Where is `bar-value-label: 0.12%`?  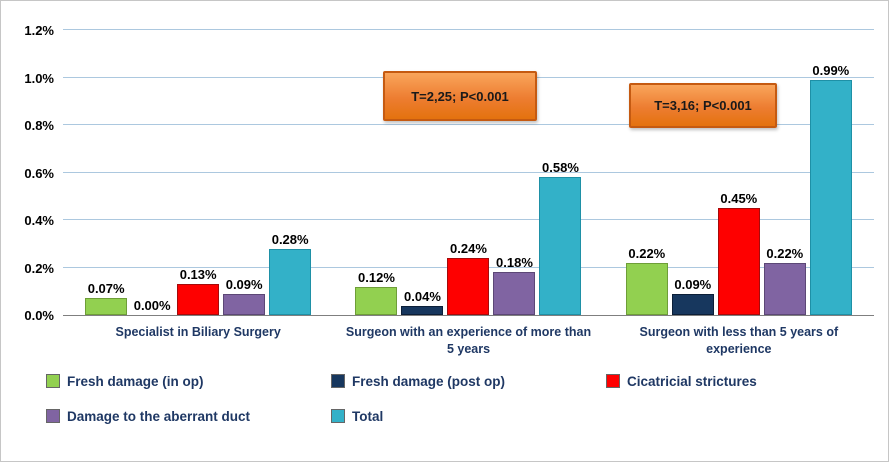 bar-value-label: 0.12% is located at coordinates (376, 277).